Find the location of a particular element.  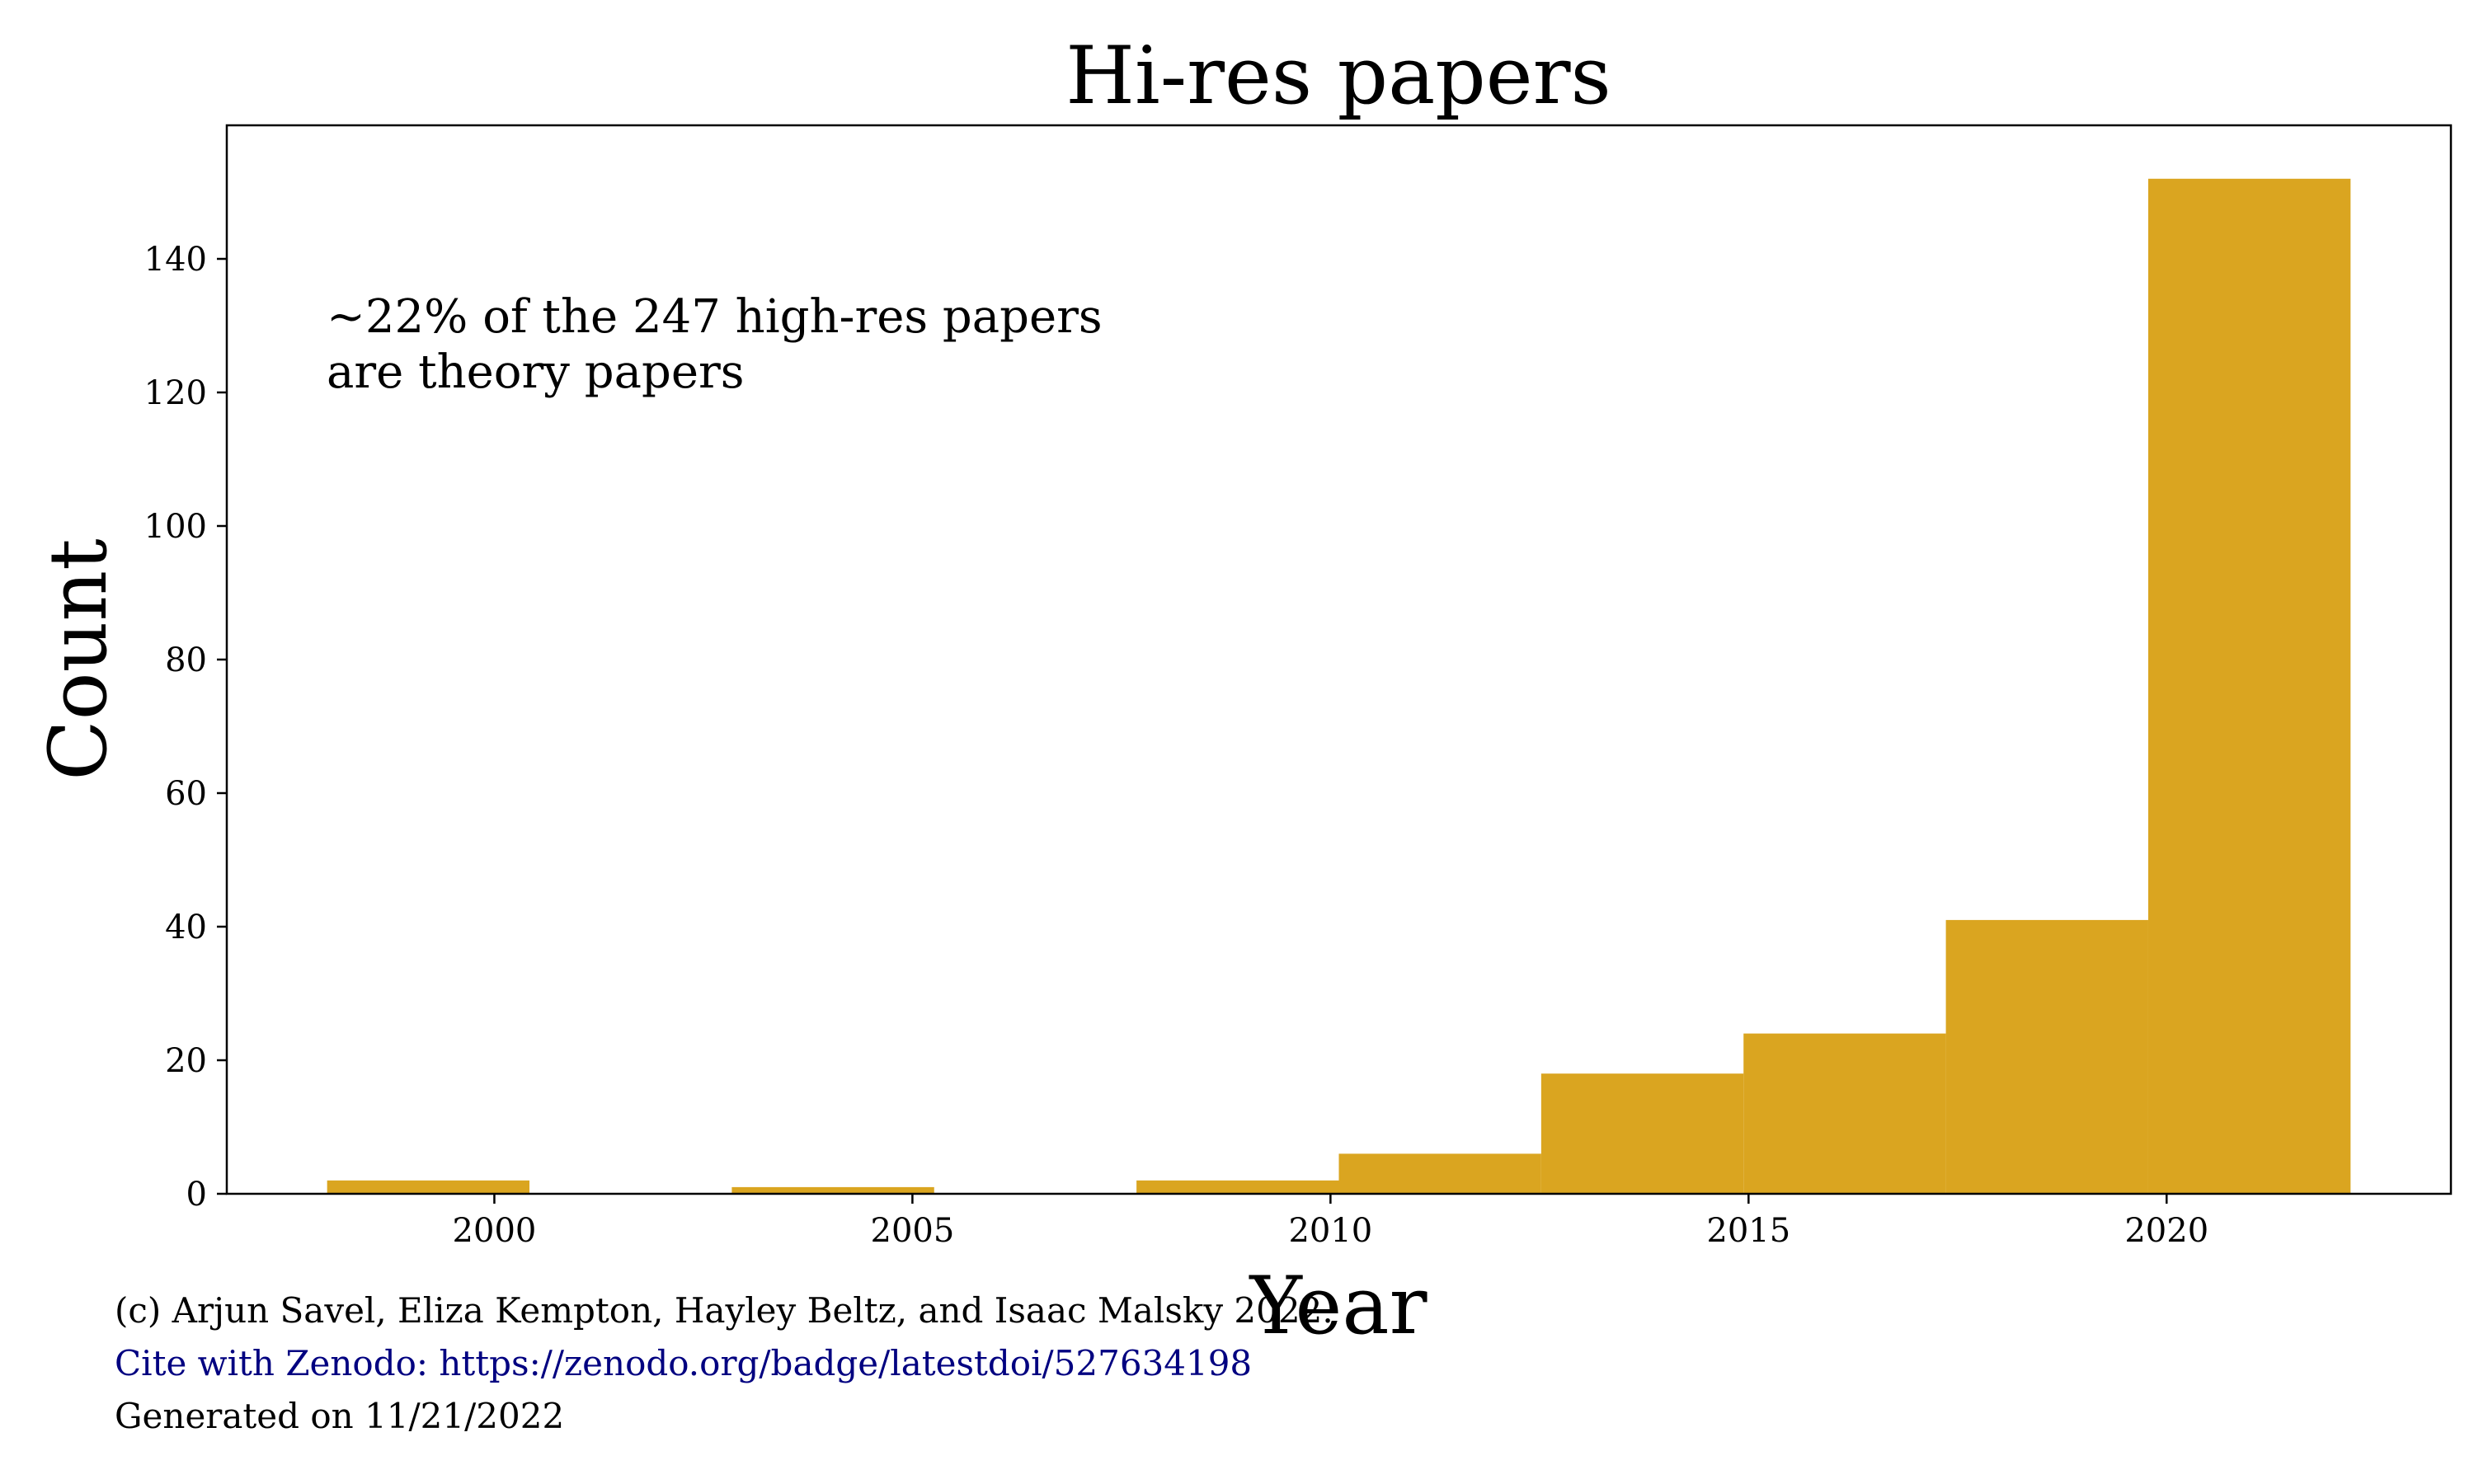

y-tick-label: 40 is located at coordinates (186, 927).